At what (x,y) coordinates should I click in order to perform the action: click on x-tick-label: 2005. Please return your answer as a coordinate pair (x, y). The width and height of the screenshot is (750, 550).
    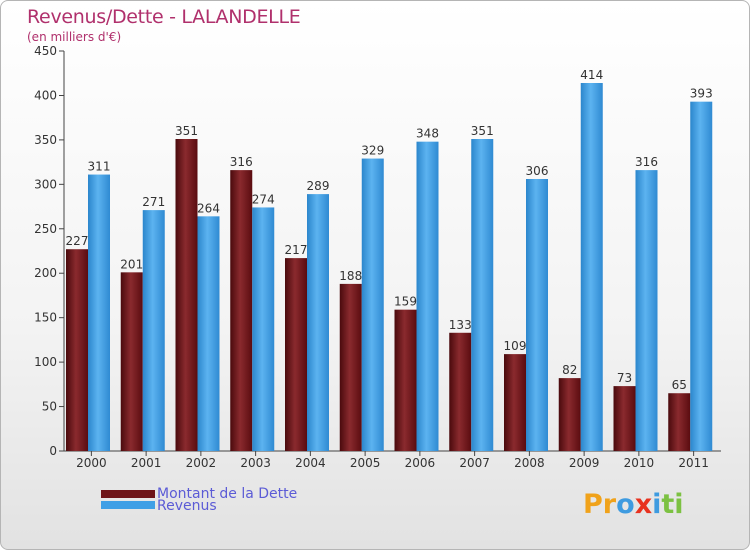
    Looking at the image, I should click on (365, 463).